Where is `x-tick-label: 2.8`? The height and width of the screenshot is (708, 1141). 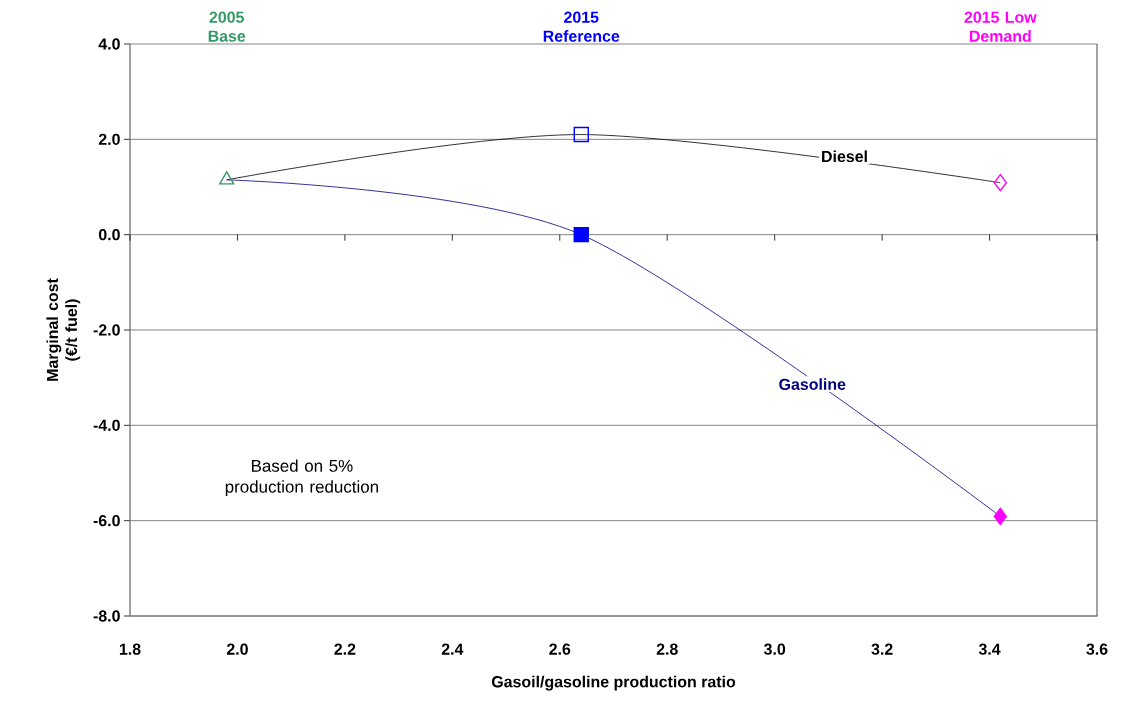 x-tick-label: 2.8 is located at coordinates (667, 649).